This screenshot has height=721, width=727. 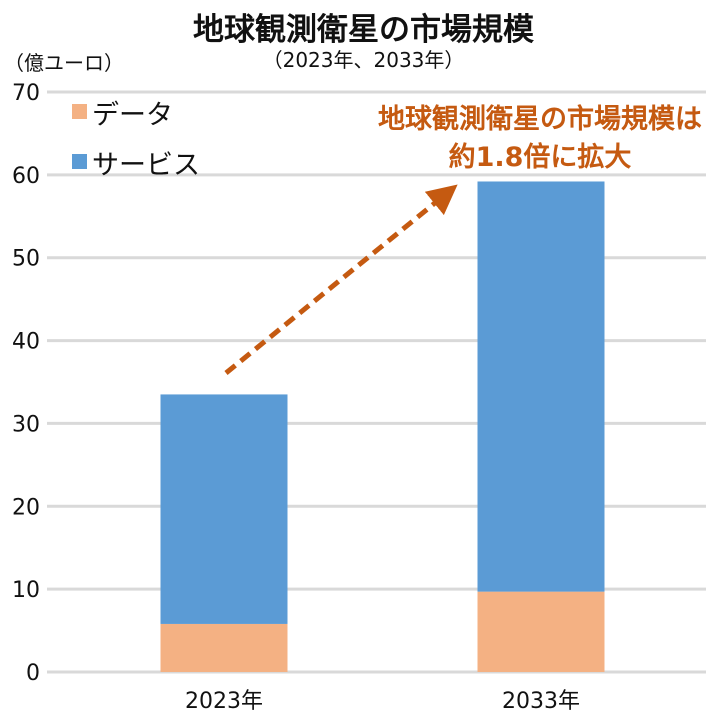 I want to click on x-category-label: 2023年, so click(x=224, y=701).